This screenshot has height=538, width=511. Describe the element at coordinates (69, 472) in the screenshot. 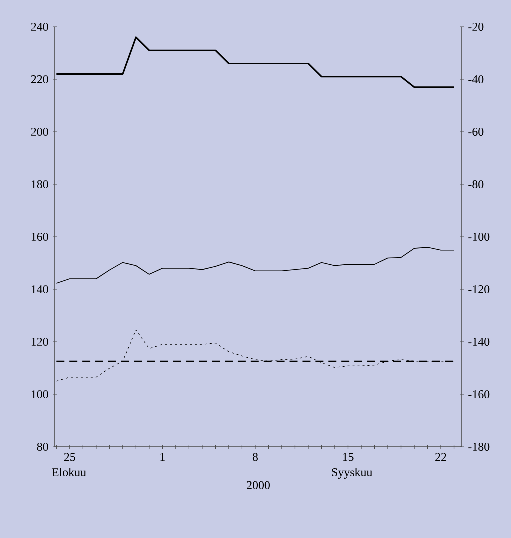

I see `text: Elokuu` at that location.